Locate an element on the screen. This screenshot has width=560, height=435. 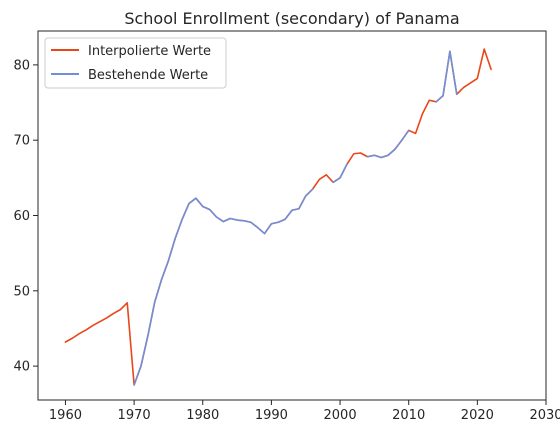
chart-title: School Enrollment (secondary) of Panama is located at coordinates (291, 18).